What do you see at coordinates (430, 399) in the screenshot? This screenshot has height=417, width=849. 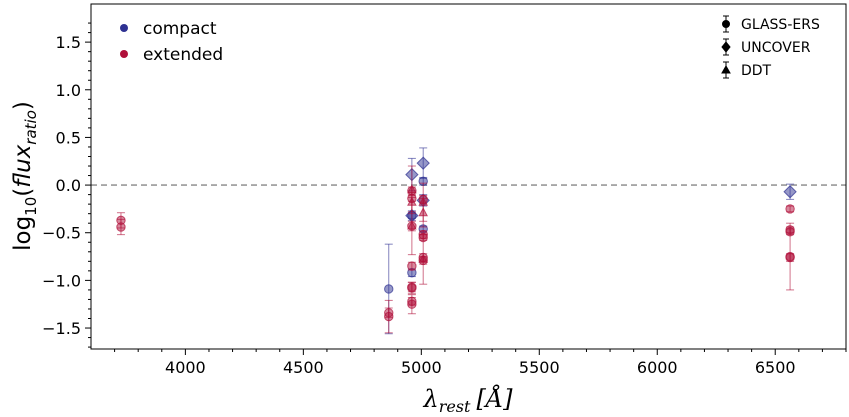 I see `x-axis-label-symbol: λ` at bounding box center [430, 399].